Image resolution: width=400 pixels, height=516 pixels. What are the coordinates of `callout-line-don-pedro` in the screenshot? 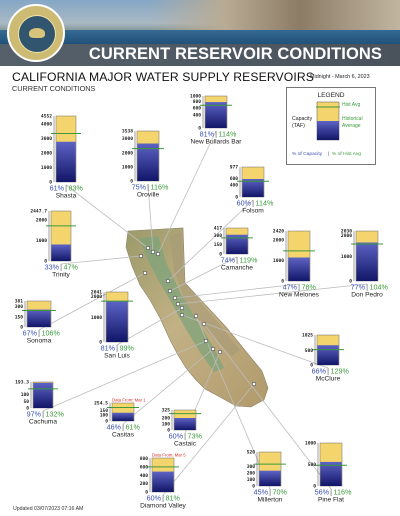 It's located at (272, 294).